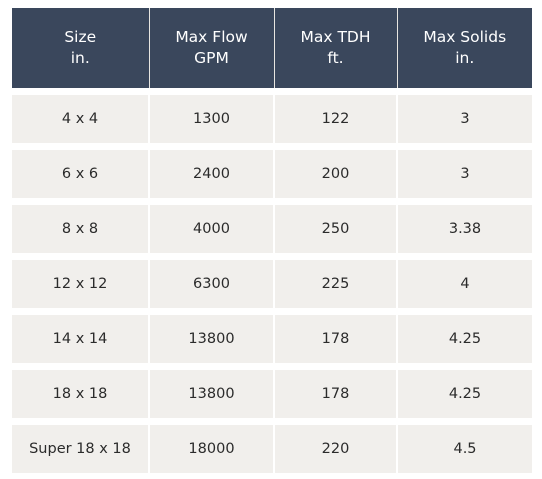  What do you see at coordinates (81, 172) in the screenshot?
I see `cell-size: 6 x 6` at bounding box center [81, 172].